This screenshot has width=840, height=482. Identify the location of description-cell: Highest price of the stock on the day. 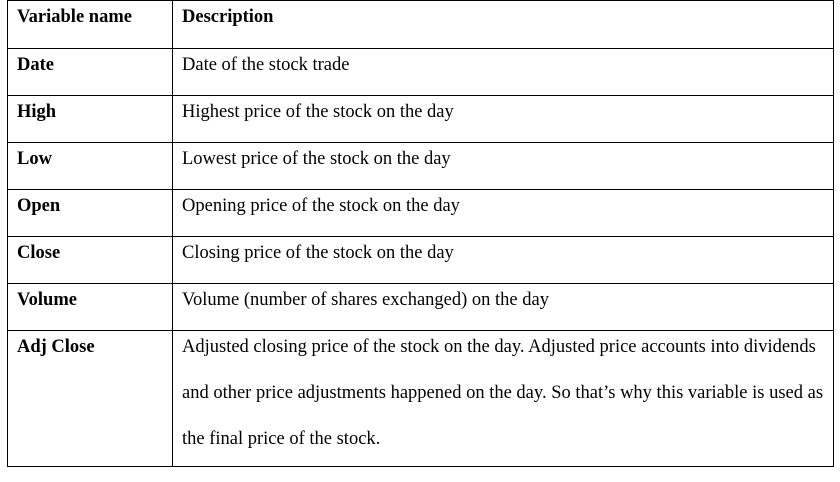
(503, 119).